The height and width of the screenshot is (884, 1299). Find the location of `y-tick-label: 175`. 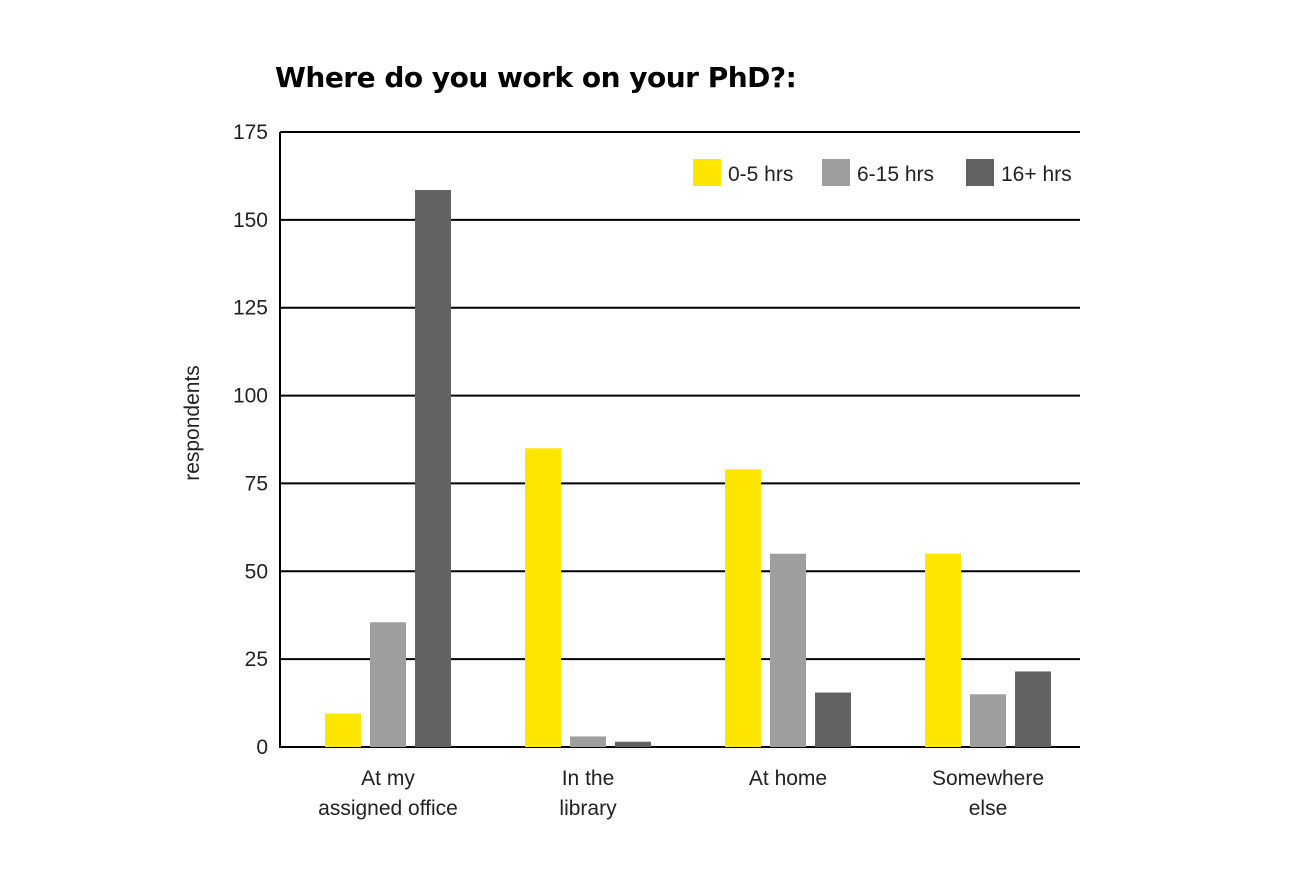

y-tick-label: 175 is located at coordinates (250, 132).